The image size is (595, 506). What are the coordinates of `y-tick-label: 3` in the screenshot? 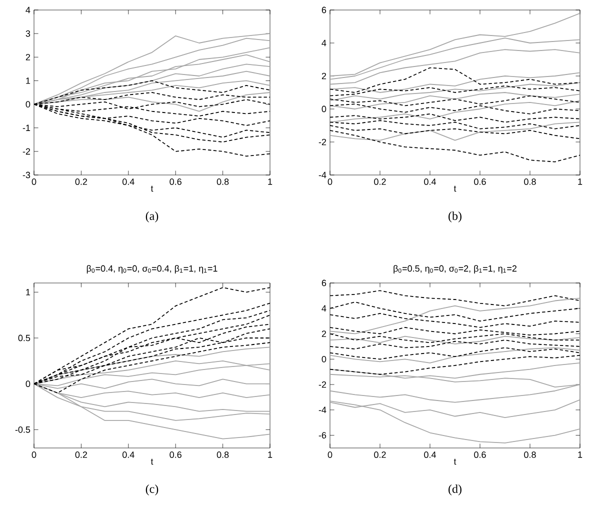 It's located at (28, 33).